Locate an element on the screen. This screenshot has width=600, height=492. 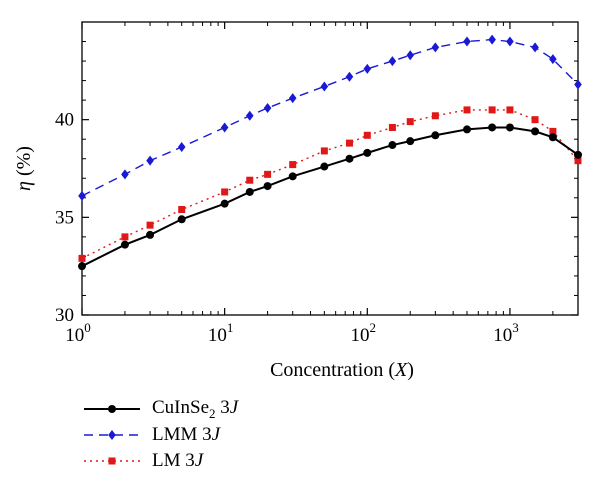
x-axis-title: Concentration (X) is located at coordinates (342, 370).